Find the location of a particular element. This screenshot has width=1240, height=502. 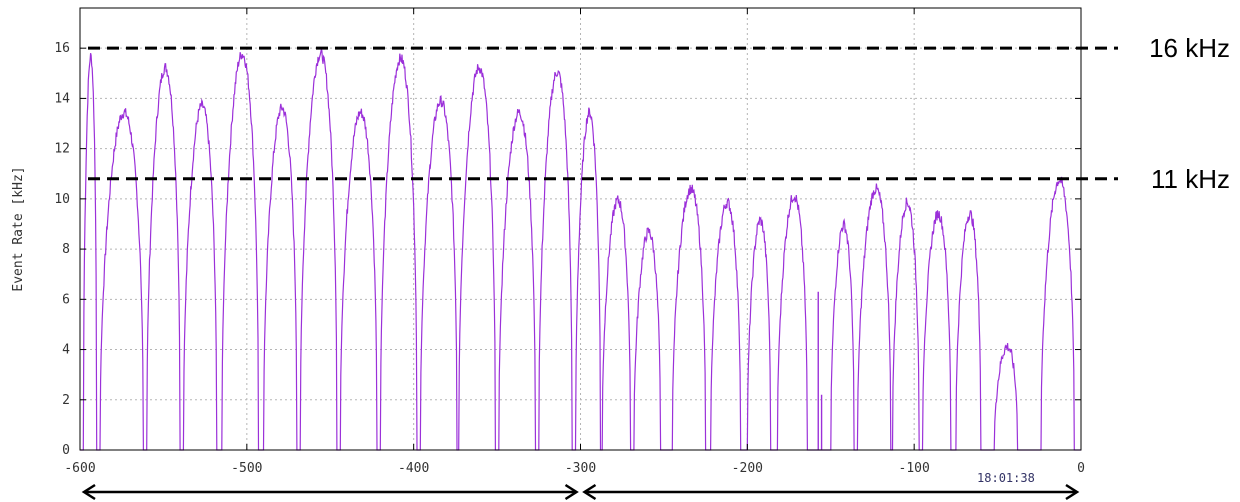

y-tick-label: 8 is located at coordinates (66, 249).